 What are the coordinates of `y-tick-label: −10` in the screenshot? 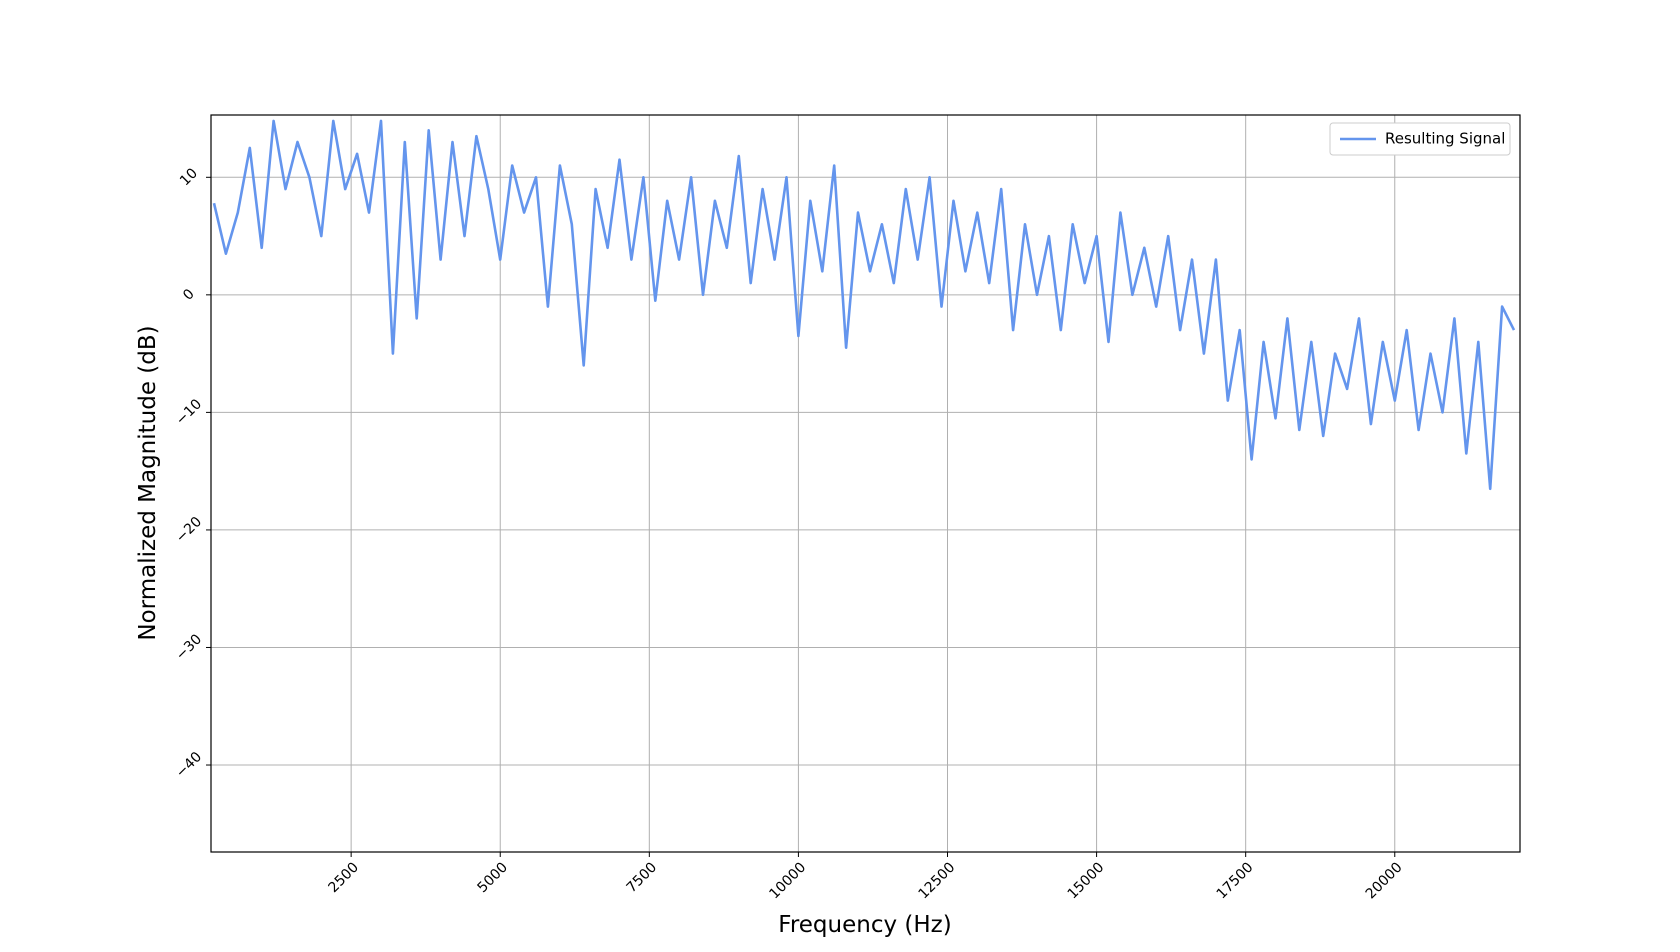 It's located at (189, 412).